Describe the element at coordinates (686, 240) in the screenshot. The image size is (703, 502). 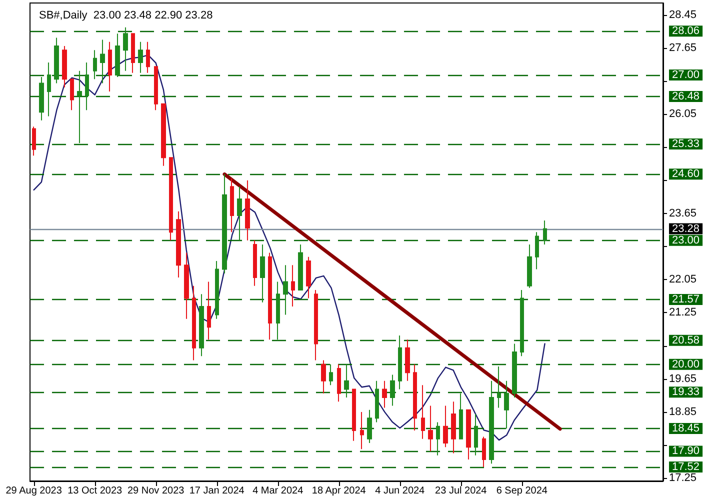
I see `ref-line-label: 23.00` at that location.